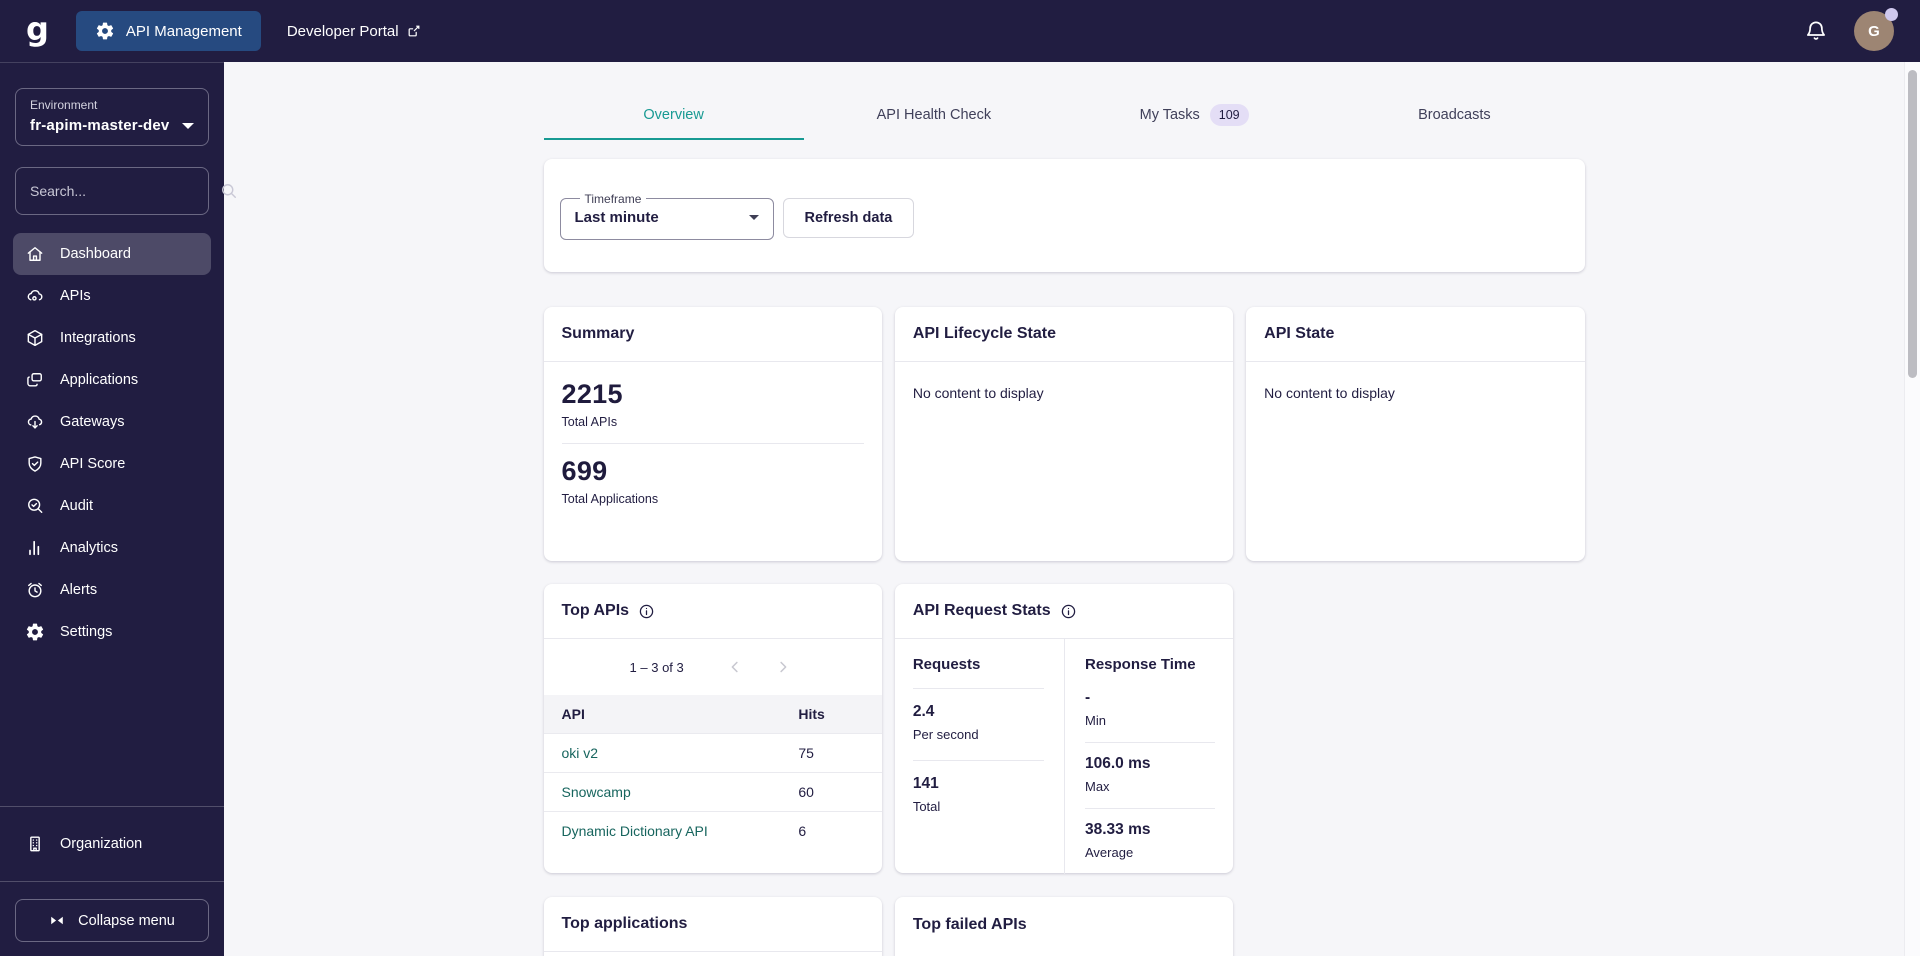 The width and height of the screenshot is (1920, 956). I want to click on sidebar-item-gateways: Gateways, so click(112, 422).